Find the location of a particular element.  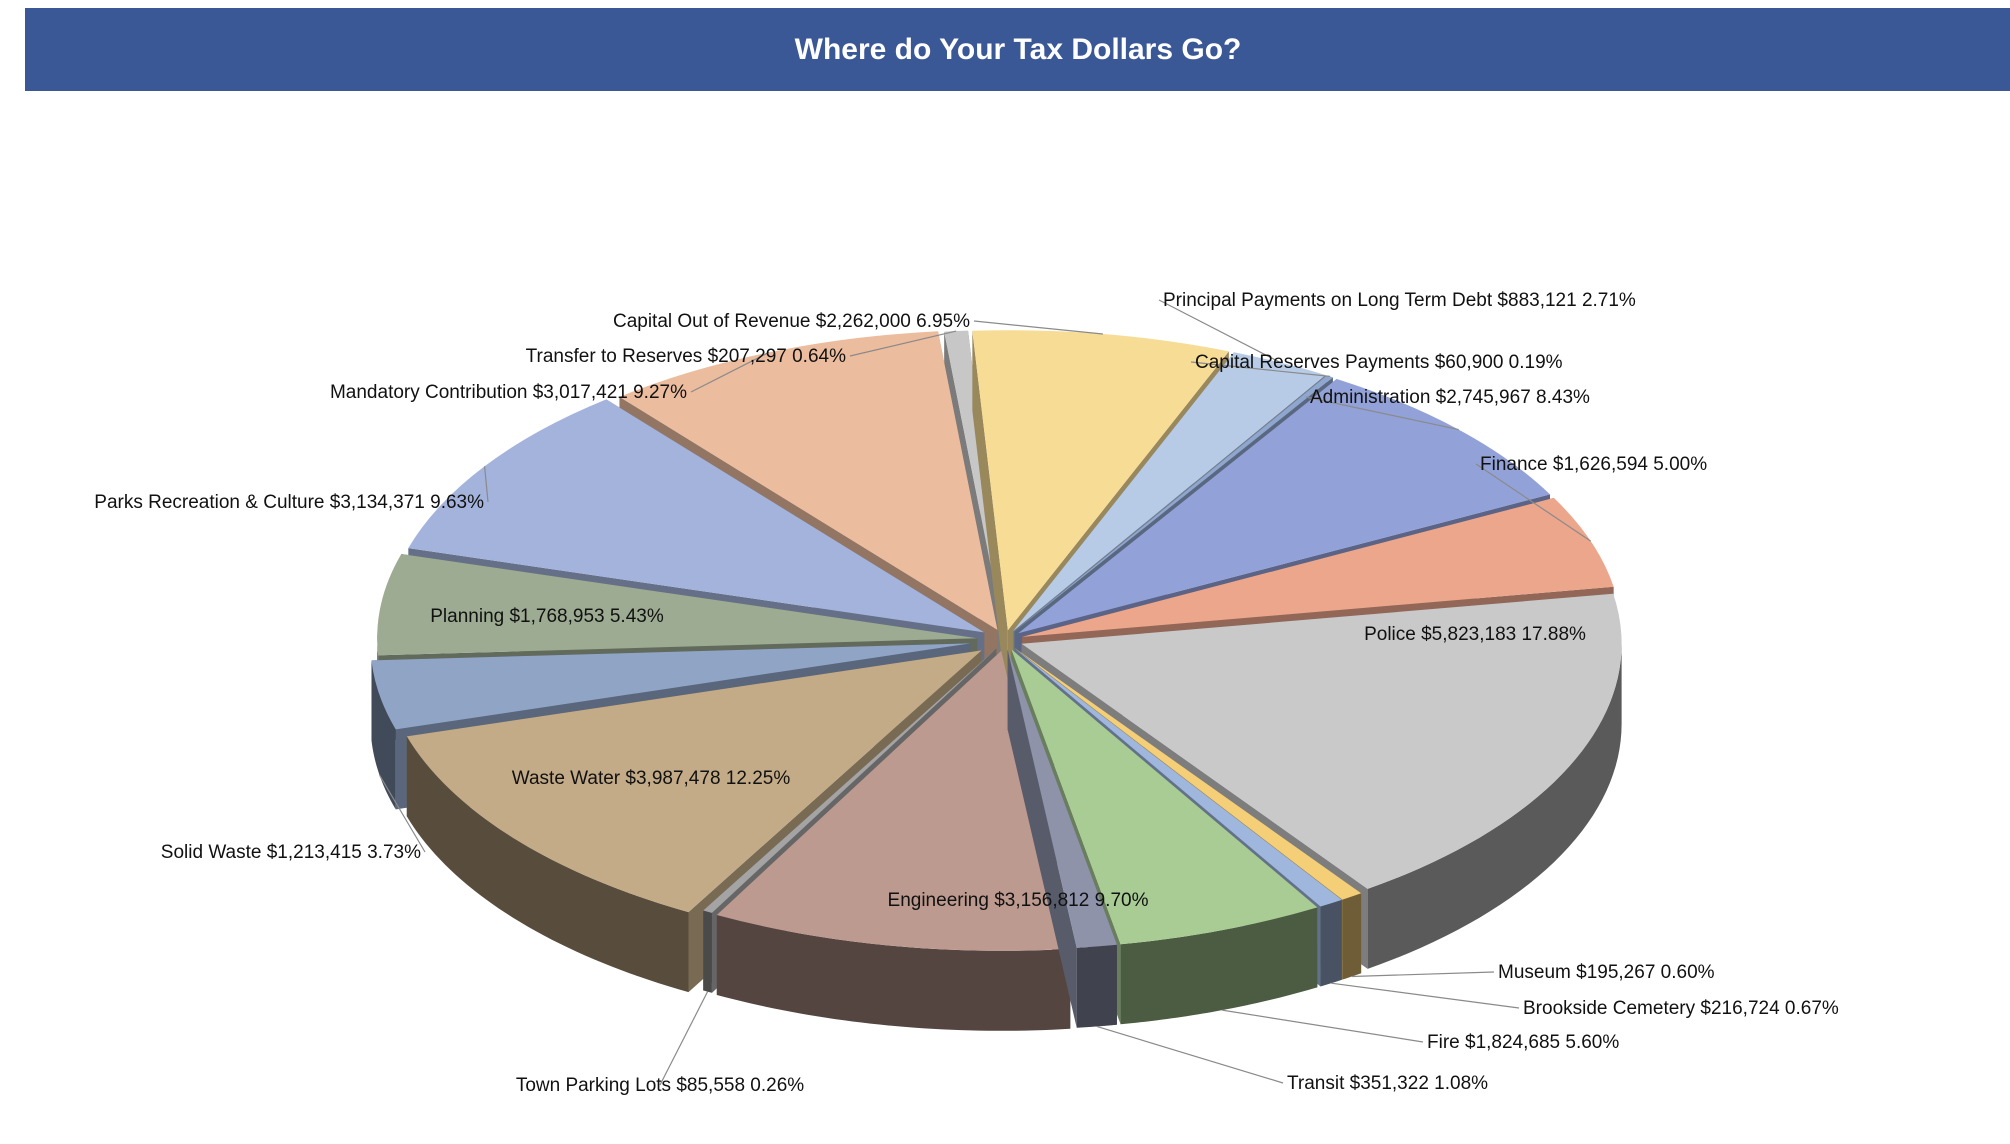

data-label: Fire $1,824,685 5.60% is located at coordinates (1523, 1042).